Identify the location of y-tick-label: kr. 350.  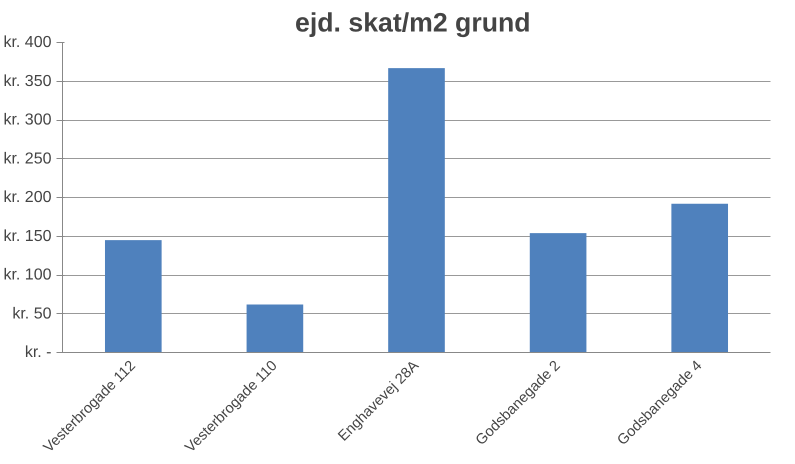
(27, 81).